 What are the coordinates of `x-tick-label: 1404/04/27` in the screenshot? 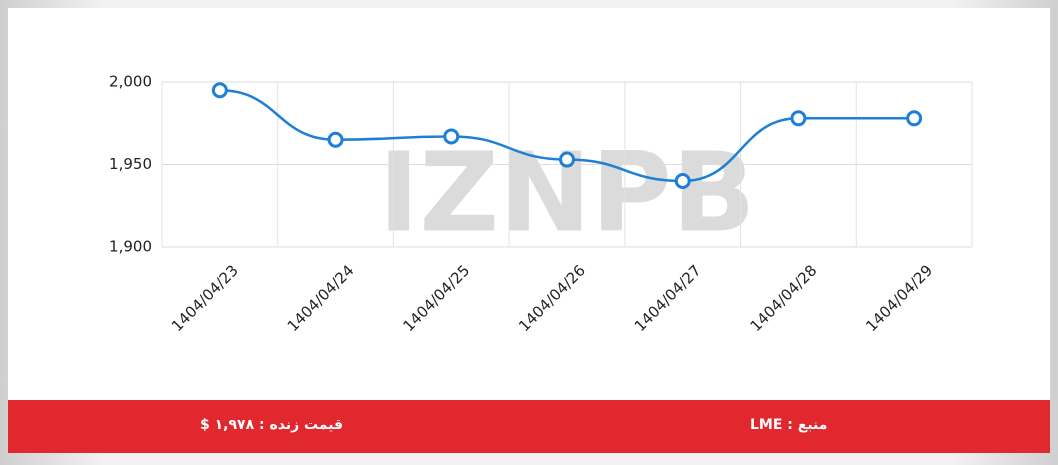 It's located at (668, 298).